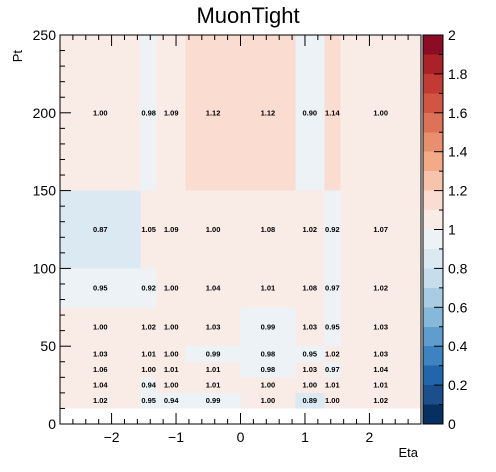  Describe the element at coordinates (112, 437) in the screenshot. I see `x-tick-label: −2` at that location.